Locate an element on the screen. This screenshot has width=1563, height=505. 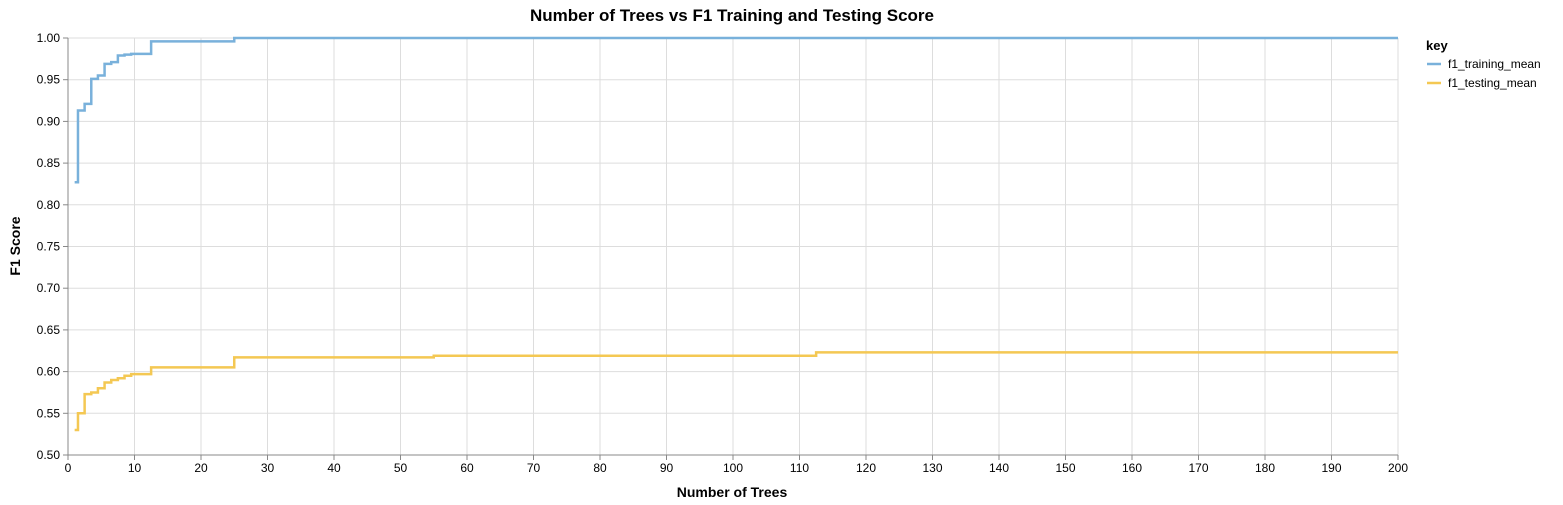
x-axis-title: Number of Trees is located at coordinates (732, 492).